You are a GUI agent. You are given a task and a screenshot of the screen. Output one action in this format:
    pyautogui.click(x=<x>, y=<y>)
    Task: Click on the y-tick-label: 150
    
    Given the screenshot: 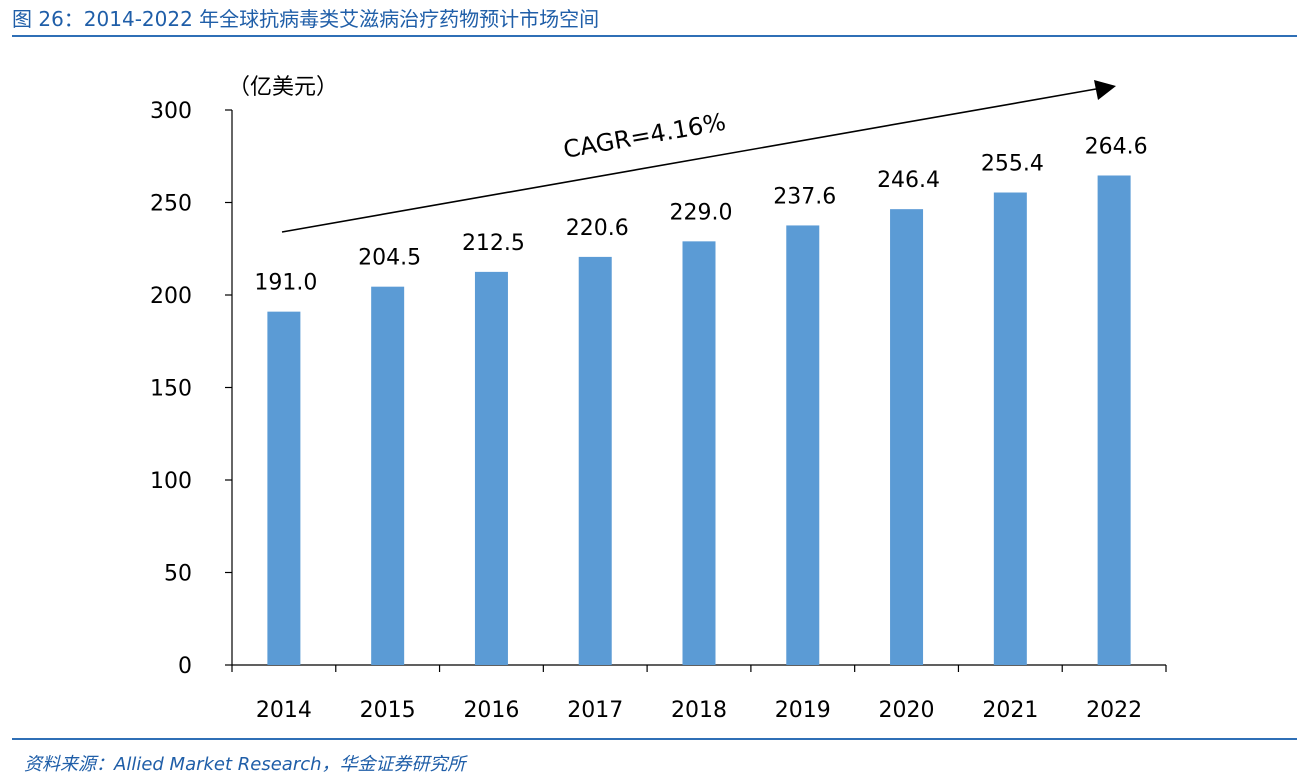 What is the action you would take?
    pyautogui.click(x=171, y=389)
    